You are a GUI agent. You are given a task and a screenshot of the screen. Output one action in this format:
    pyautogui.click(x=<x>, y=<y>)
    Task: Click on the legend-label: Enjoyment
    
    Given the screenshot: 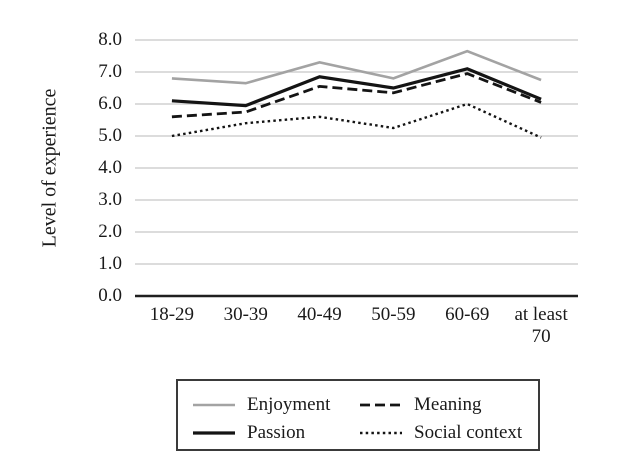 What is the action you would take?
    pyautogui.click(x=289, y=404)
    